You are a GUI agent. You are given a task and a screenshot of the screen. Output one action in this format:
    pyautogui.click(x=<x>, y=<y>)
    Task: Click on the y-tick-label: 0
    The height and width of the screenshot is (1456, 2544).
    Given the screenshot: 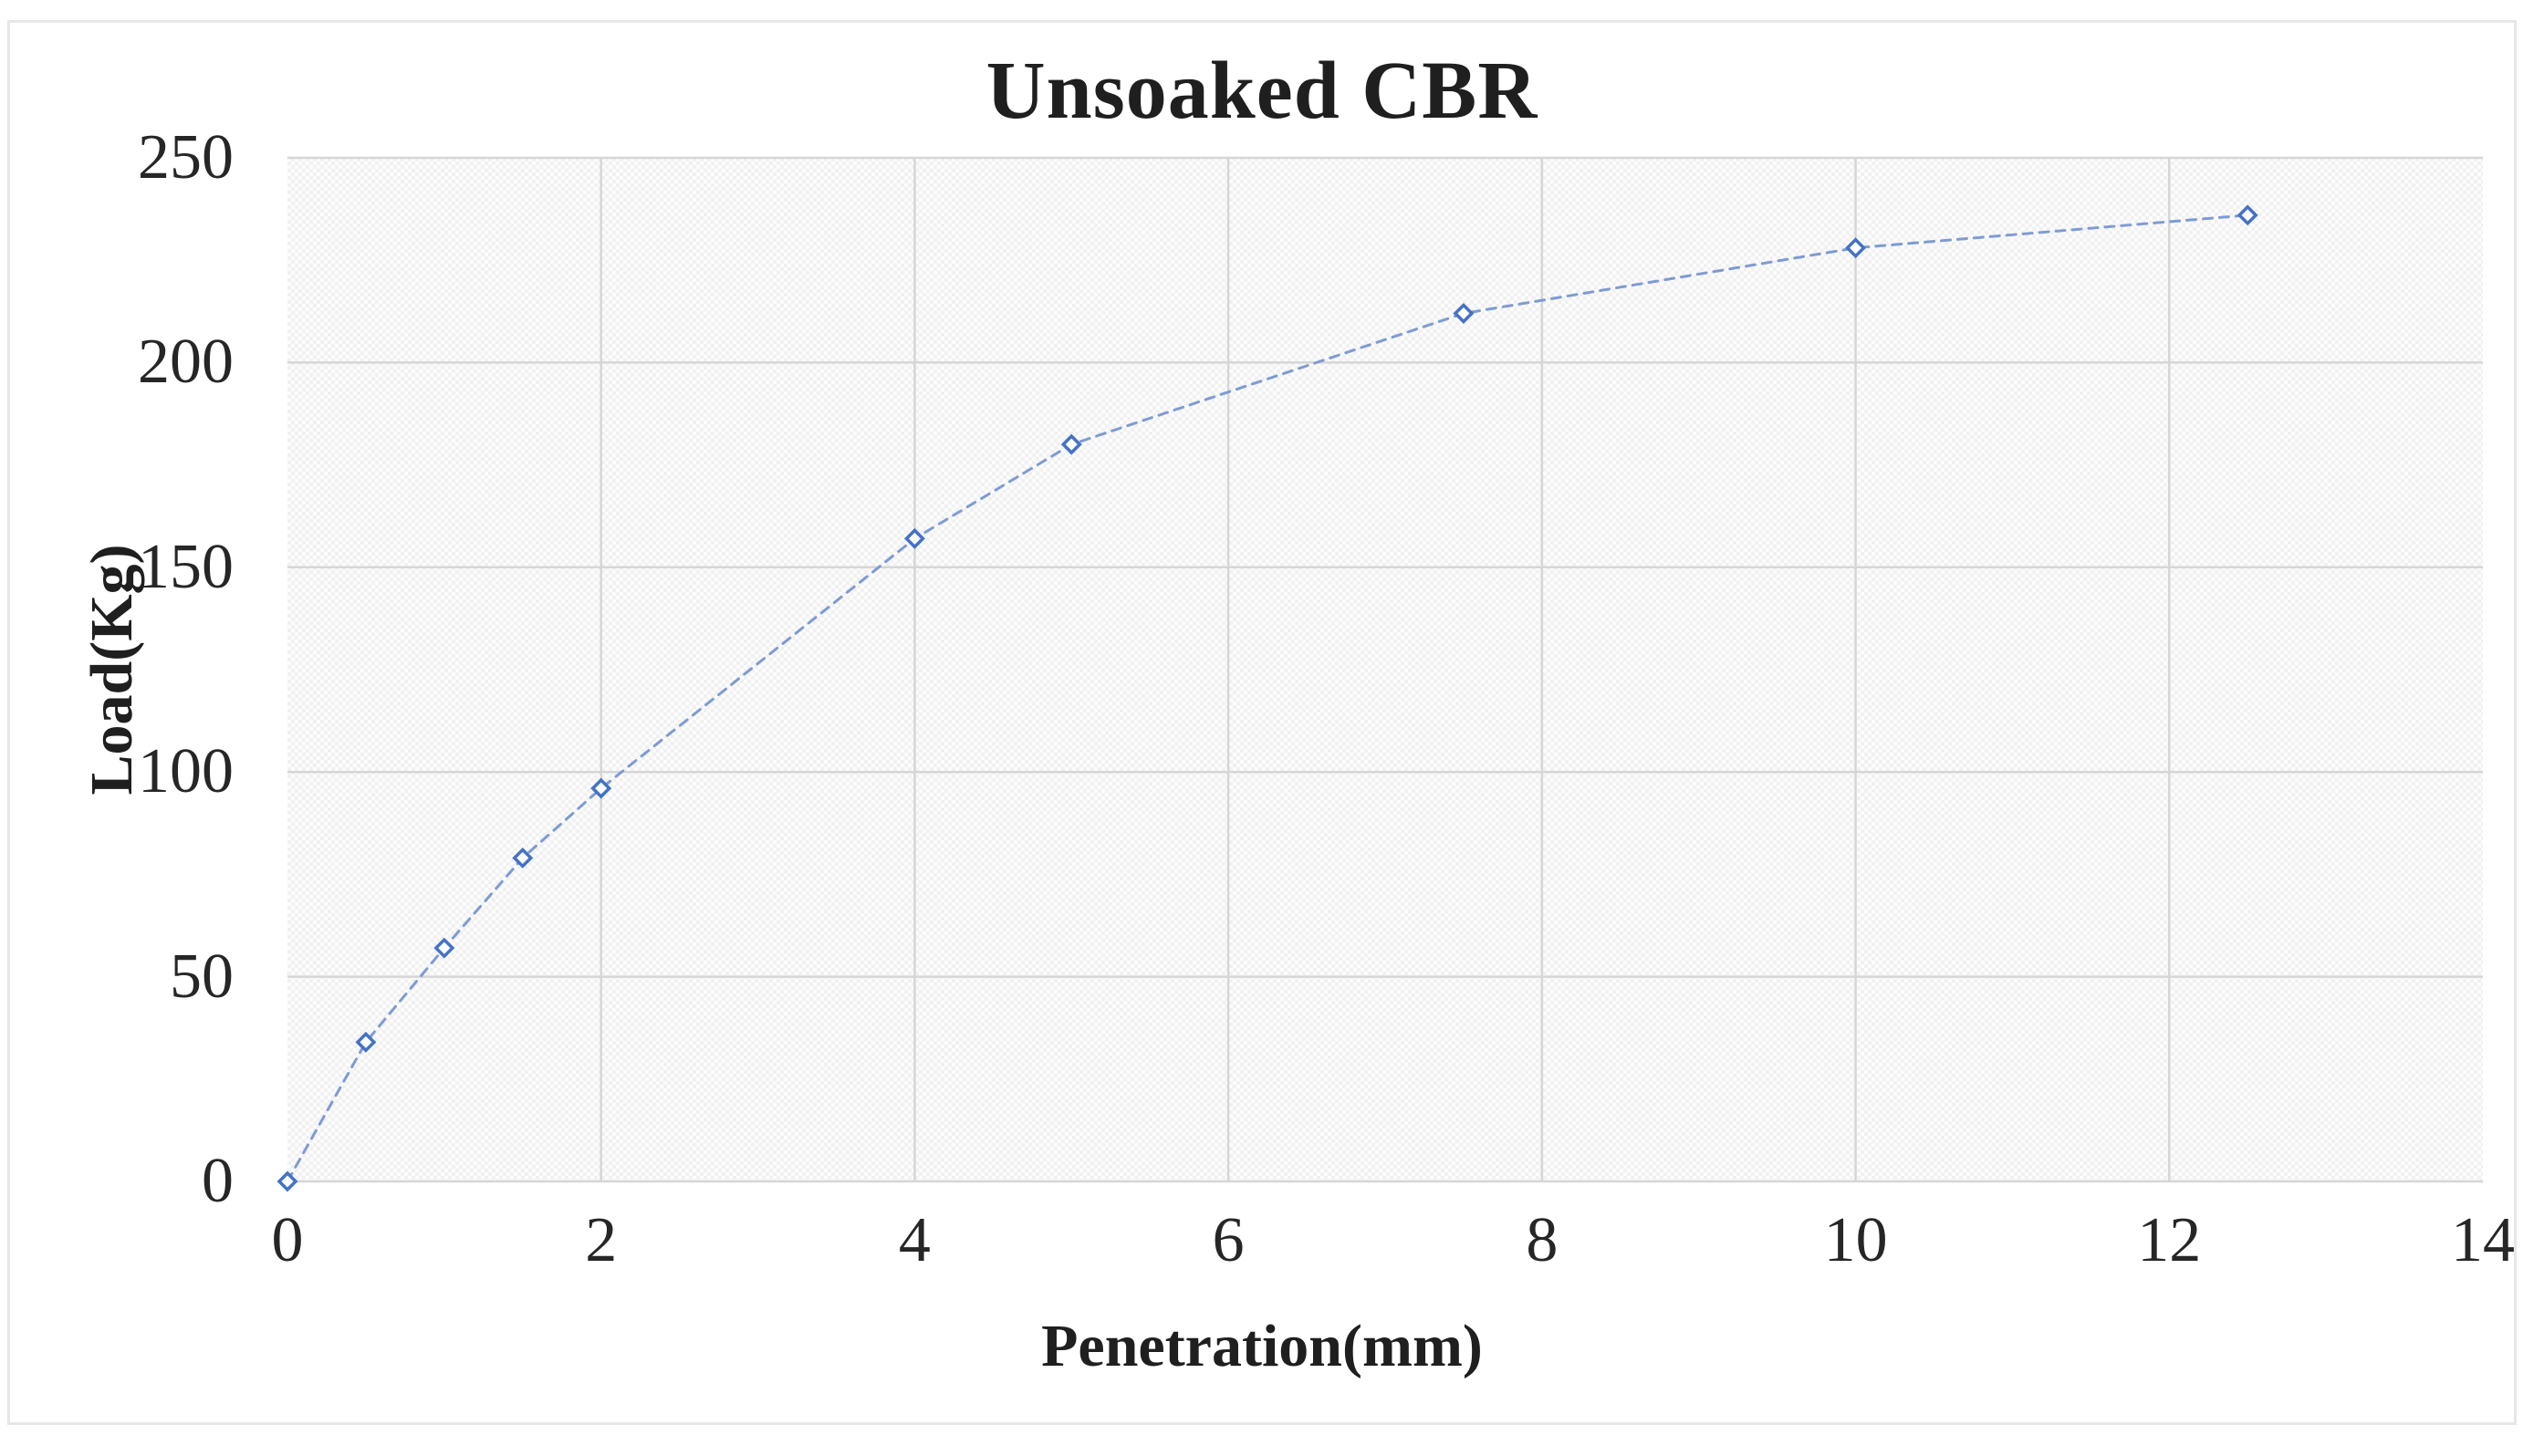 What is the action you would take?
    pyautogui.click(x=218, y=1181)
    